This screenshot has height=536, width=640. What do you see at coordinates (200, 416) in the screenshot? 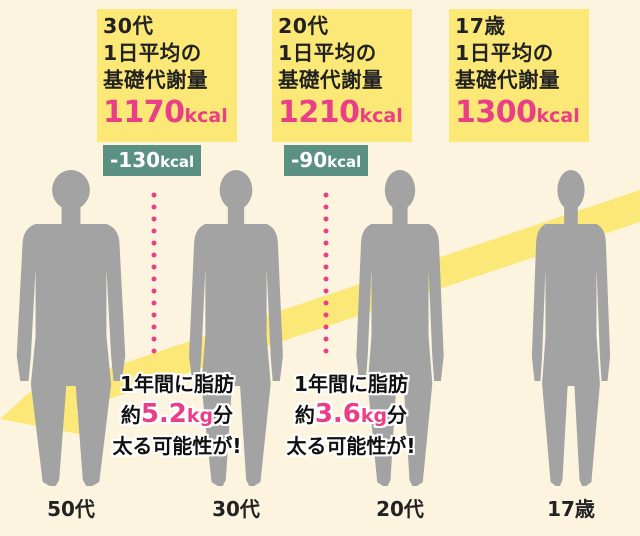
I see `gain-unit-30s: kg` at bounding box center [200, 416].